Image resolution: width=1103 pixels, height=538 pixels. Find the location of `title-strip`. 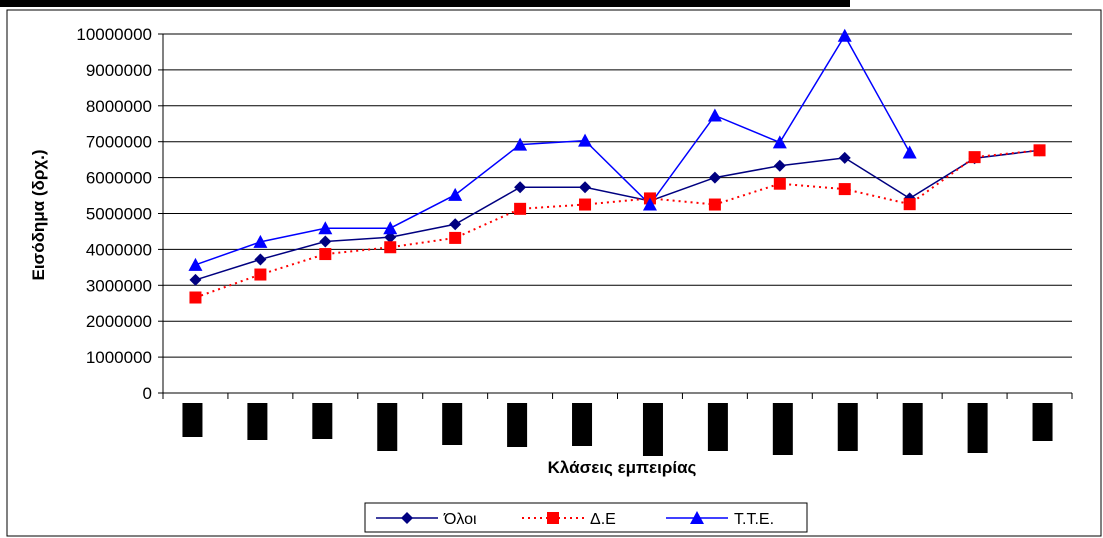

title-strip is located at coordinates (425, 3).